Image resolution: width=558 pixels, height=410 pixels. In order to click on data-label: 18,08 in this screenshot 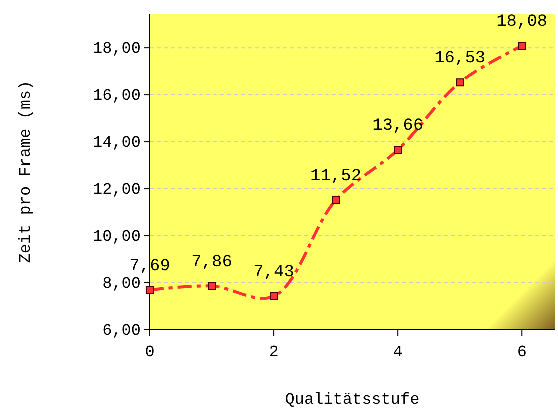, I will do `click(522, 22)`.